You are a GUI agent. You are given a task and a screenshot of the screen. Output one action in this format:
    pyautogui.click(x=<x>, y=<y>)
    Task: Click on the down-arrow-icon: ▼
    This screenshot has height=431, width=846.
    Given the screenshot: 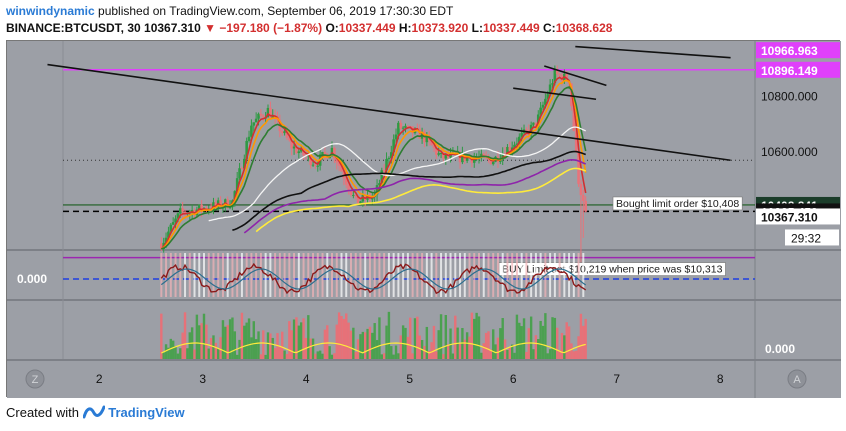 What is the action you would take?
    pyautogui.click(x=210, y=28)
    